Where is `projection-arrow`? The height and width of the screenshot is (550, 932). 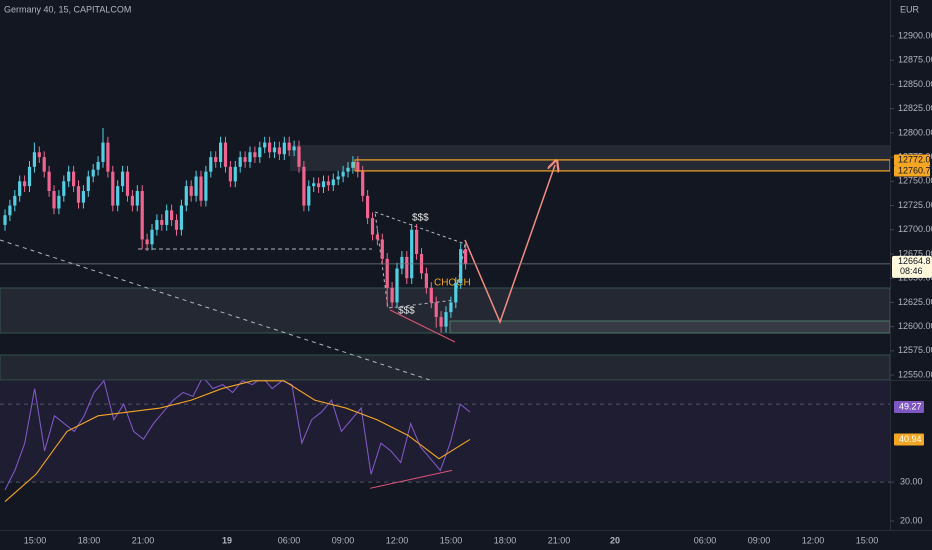
projection-arrow is located at coordinates (509, 245).